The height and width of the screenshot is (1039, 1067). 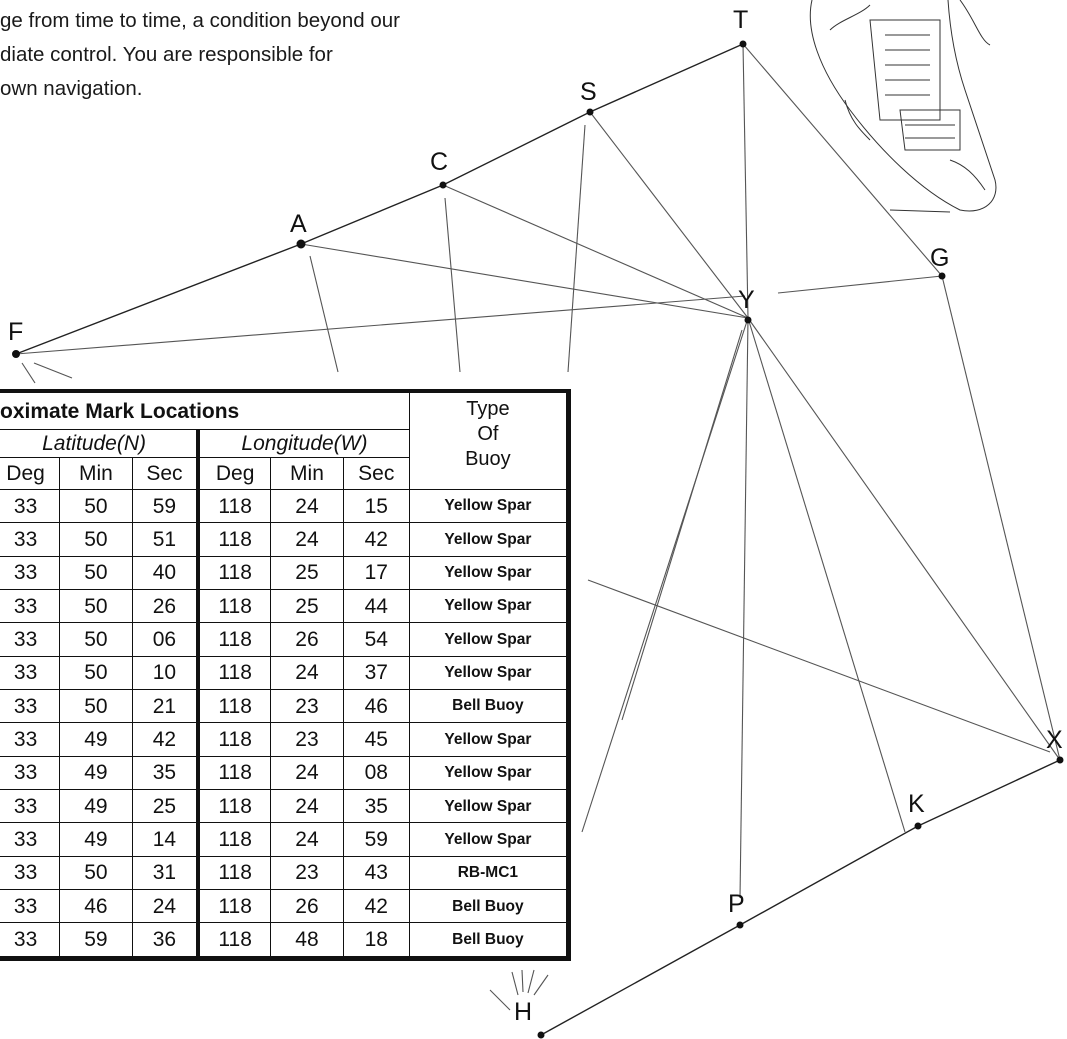 What do you see at coordinates (96, 839) in the screenshot?
I see `cell-lat-min: 49` at bounding box center [96, 839].